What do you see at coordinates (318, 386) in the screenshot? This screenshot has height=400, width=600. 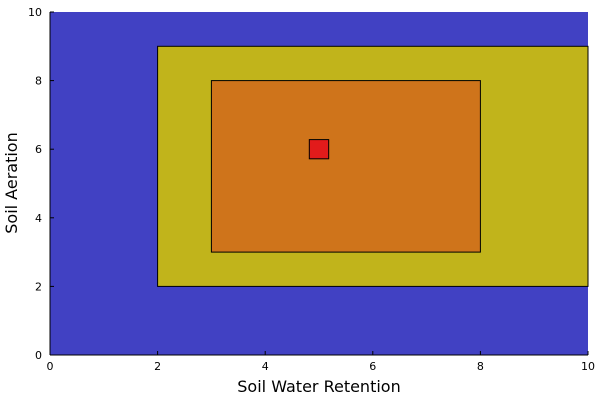 I see `x-axis-label: Soil Water Retention` at bounding box center [318, 386].